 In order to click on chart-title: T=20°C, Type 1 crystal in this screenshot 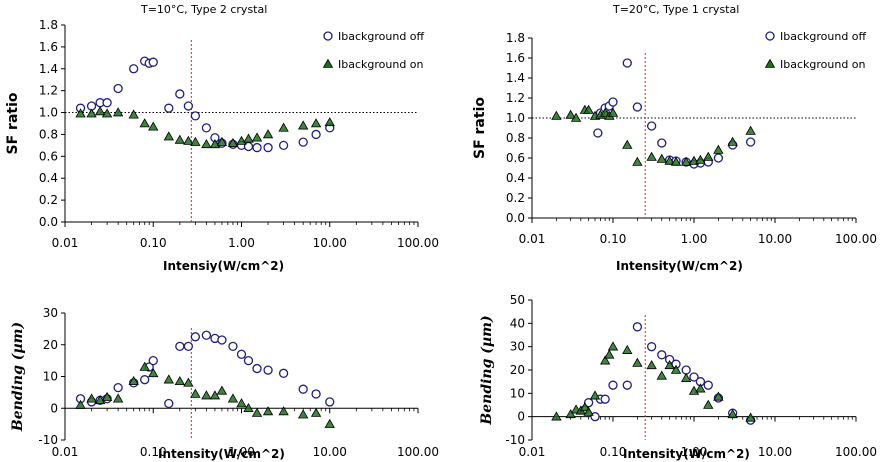, I will do `click(675, 9)`.